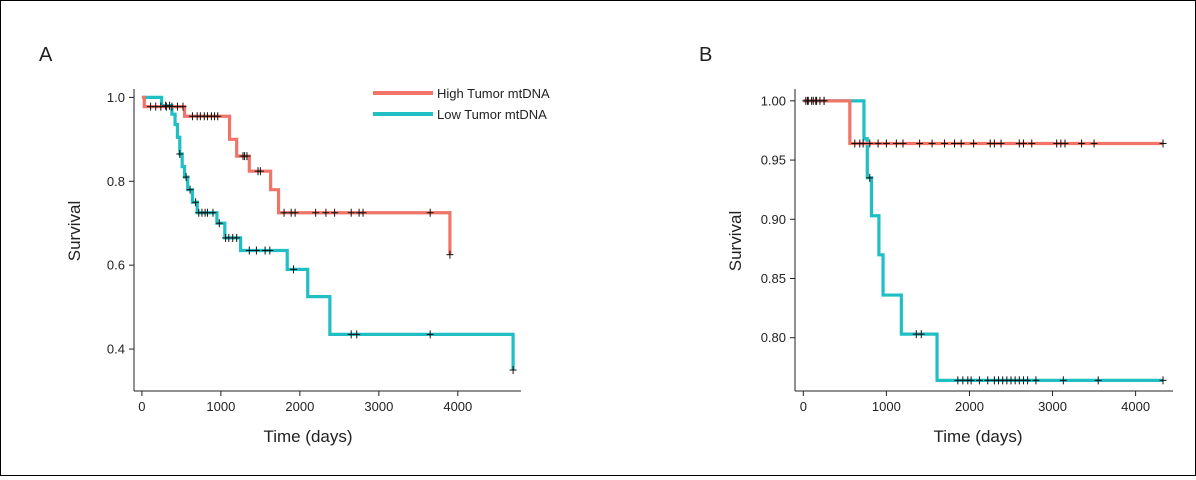  What do you see at coordinates (1052, 406) in the screenshot?
I see `panel-b-x-tick-label: 3000` at bounding box center [1052, 406].